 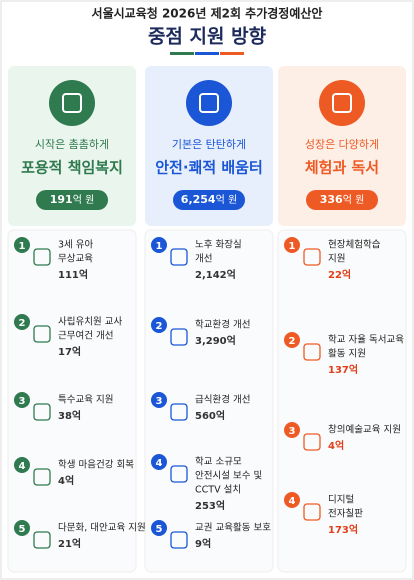 What do you see at coordinates (203, 544) in the screenshot?
I see `item-amount: 9억` at bounding box center [203, 544].